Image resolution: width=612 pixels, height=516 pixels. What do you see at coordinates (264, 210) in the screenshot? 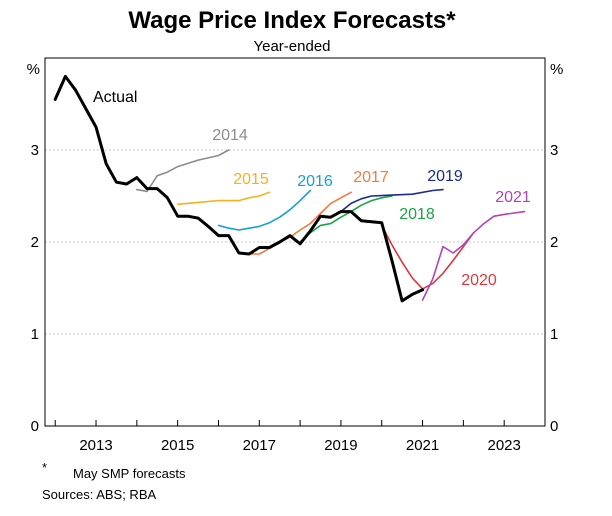
I see `series-line-2016` at bounding box center [264, 210].